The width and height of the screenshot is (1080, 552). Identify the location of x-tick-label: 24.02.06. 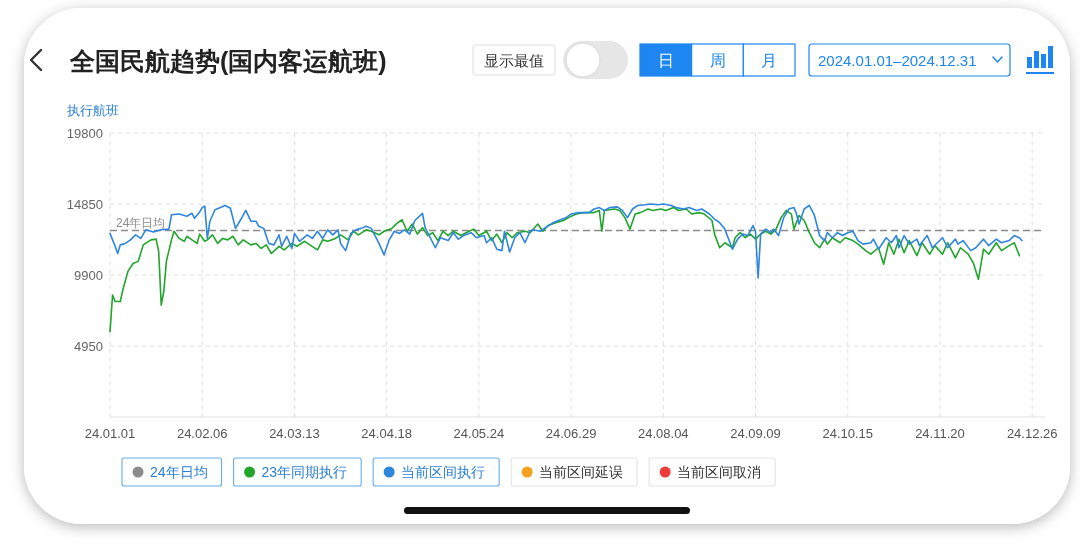
(202, 433).